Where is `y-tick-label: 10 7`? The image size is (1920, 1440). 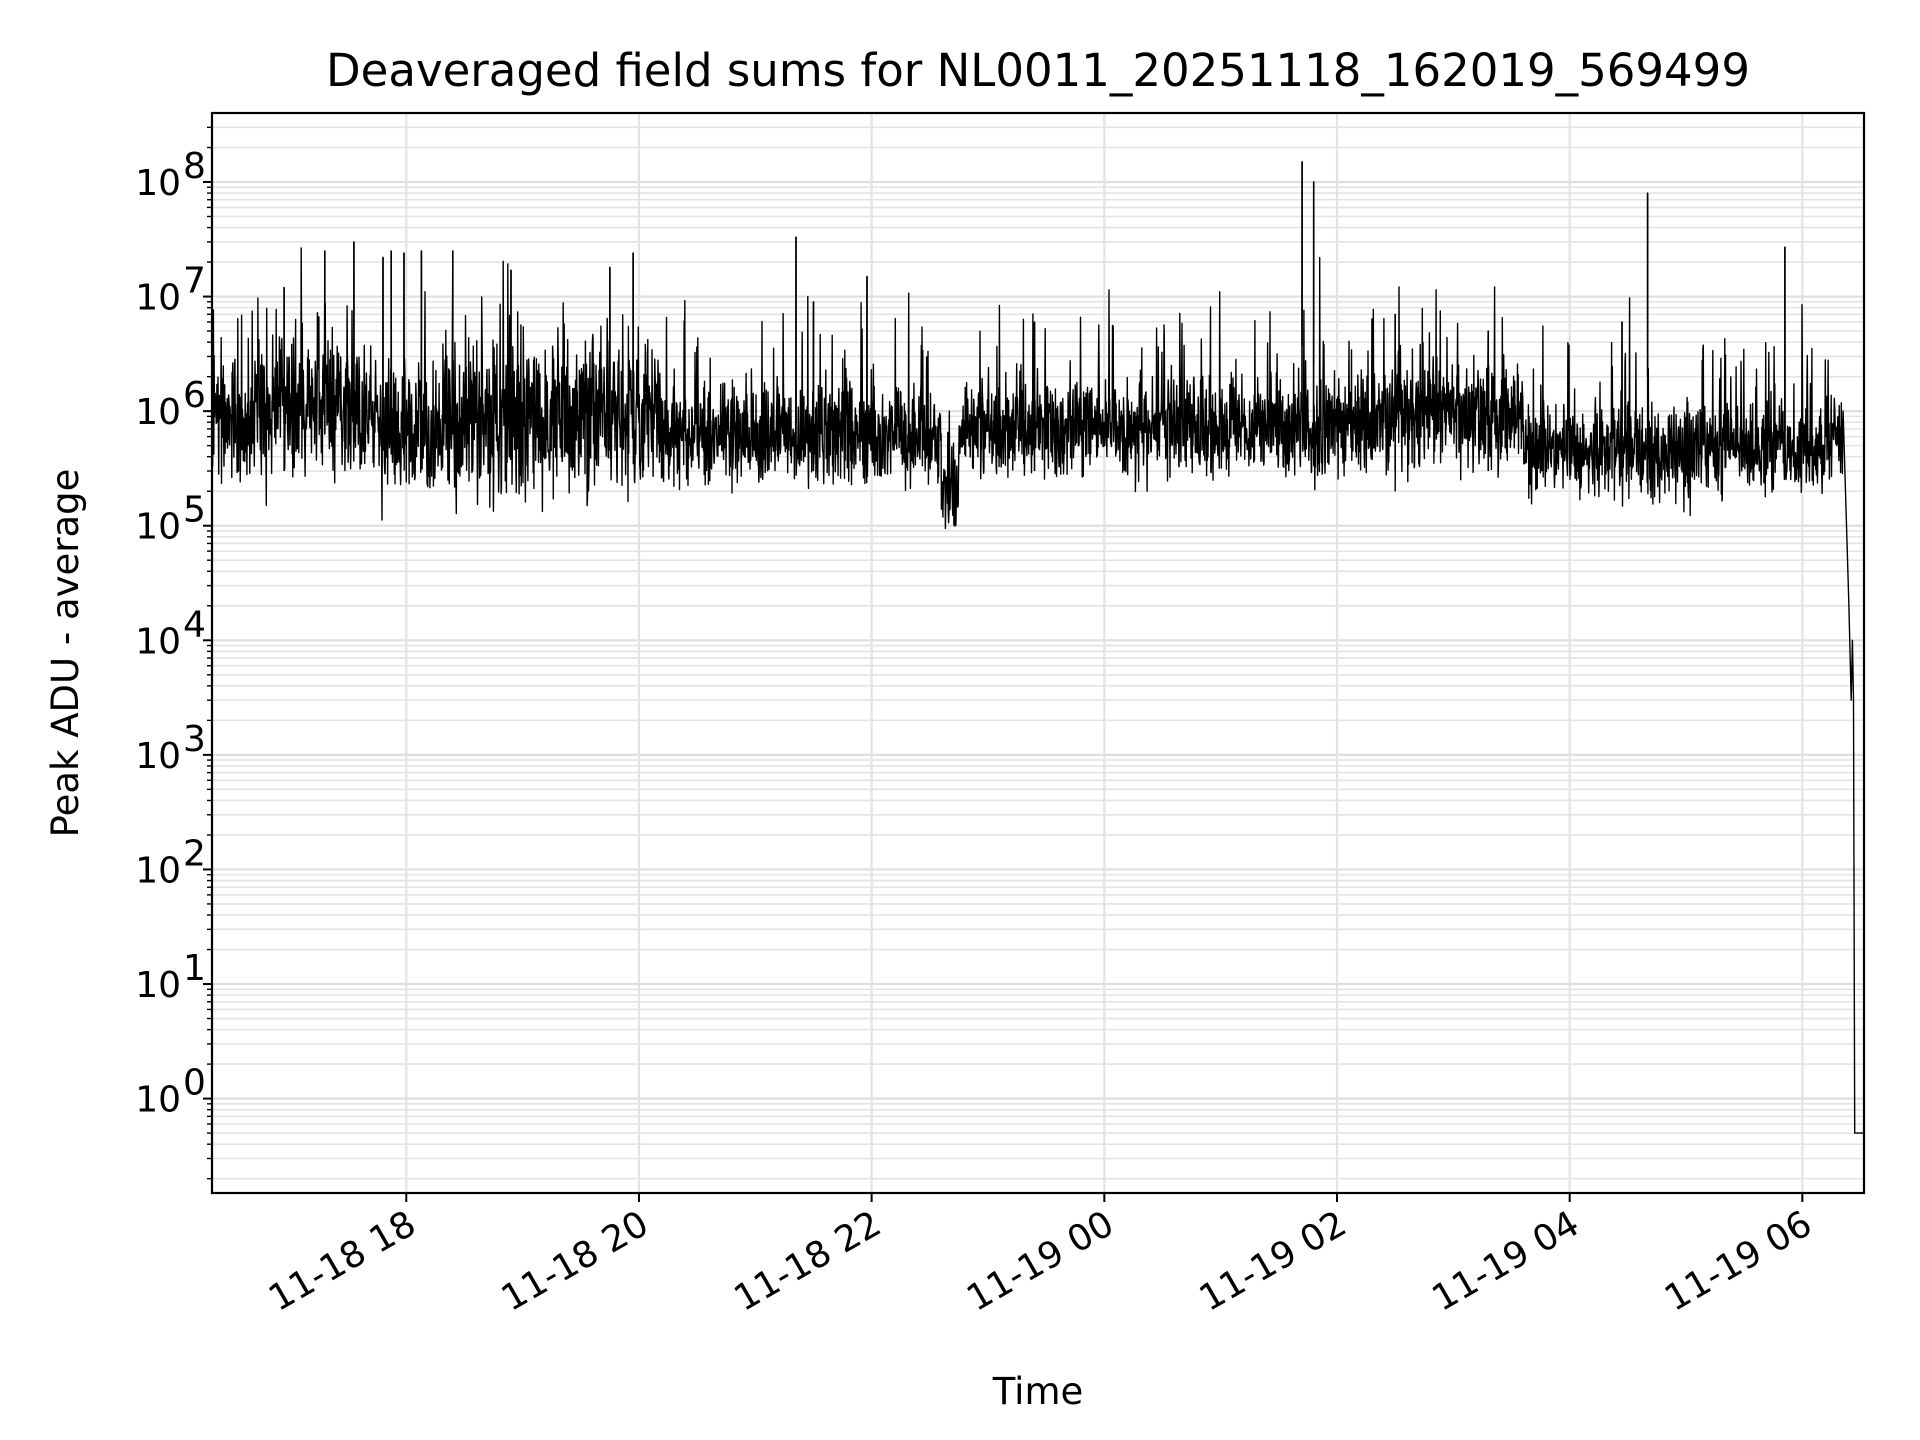 y-tick-label: 10 7 is located at coordinates (170, 290).